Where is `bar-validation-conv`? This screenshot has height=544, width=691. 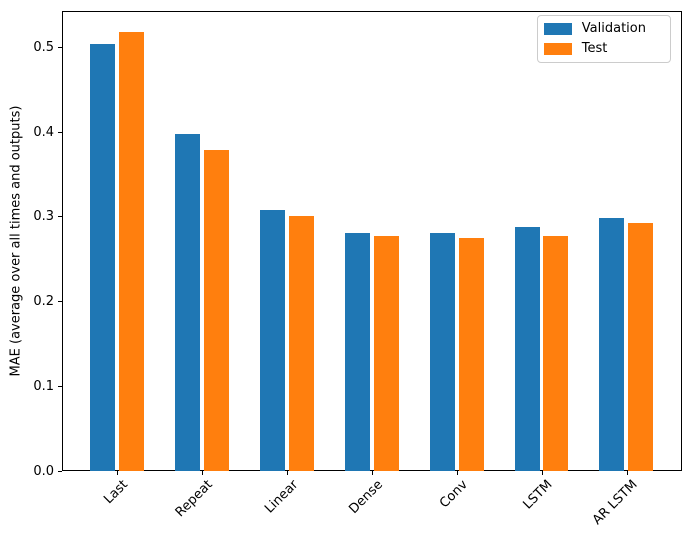
bar-validation-conv is located at coordinates (442, 352).